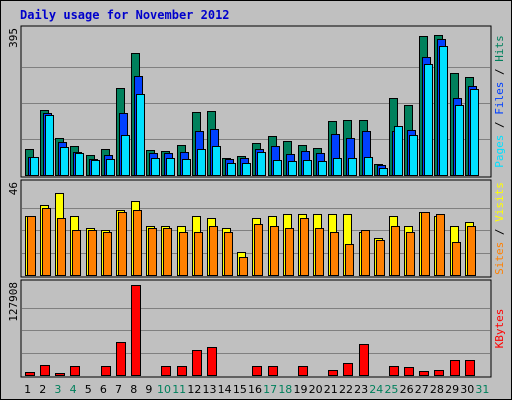 The image size is (512, 400). What do you see at coordinates (285, 389) in the screenshot?
I see `x-tick-label-day-18: 18` at bounding box center [285, 389].